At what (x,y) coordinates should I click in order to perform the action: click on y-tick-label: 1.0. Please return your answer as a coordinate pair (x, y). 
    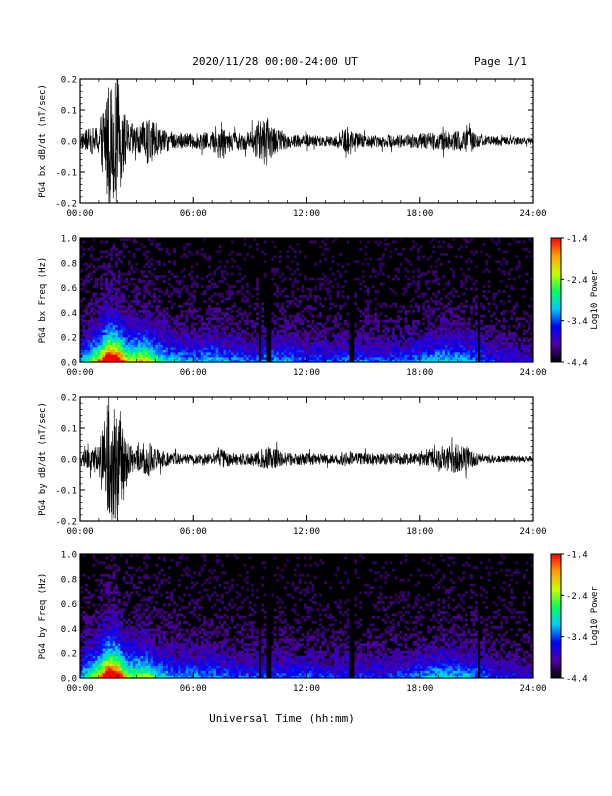
    Looking at the image, I should click on (69, 240).